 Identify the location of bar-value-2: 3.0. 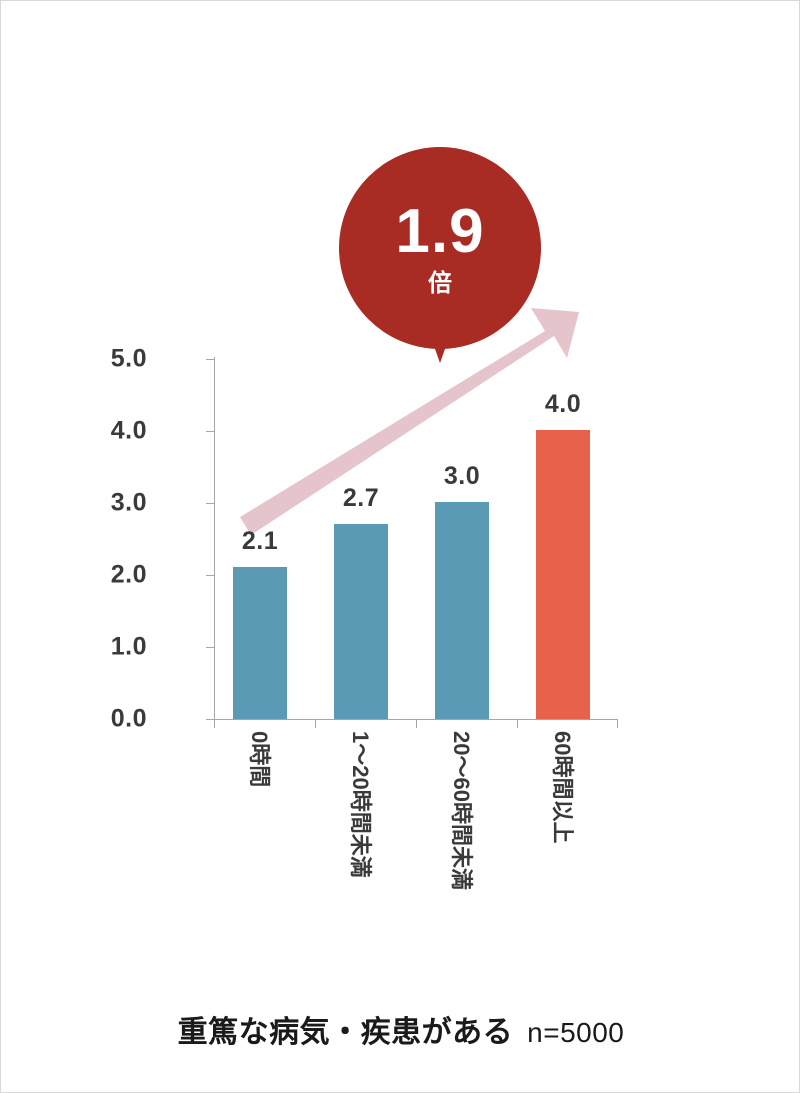
(462, 476).